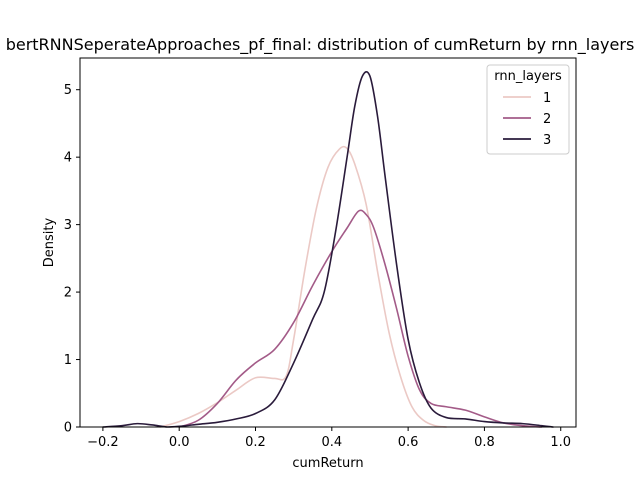 The image size is (640, 480). Describe the element at coordinates (560, 442) in the screenshot. I see `x-tick-label: 1.0` at that location.